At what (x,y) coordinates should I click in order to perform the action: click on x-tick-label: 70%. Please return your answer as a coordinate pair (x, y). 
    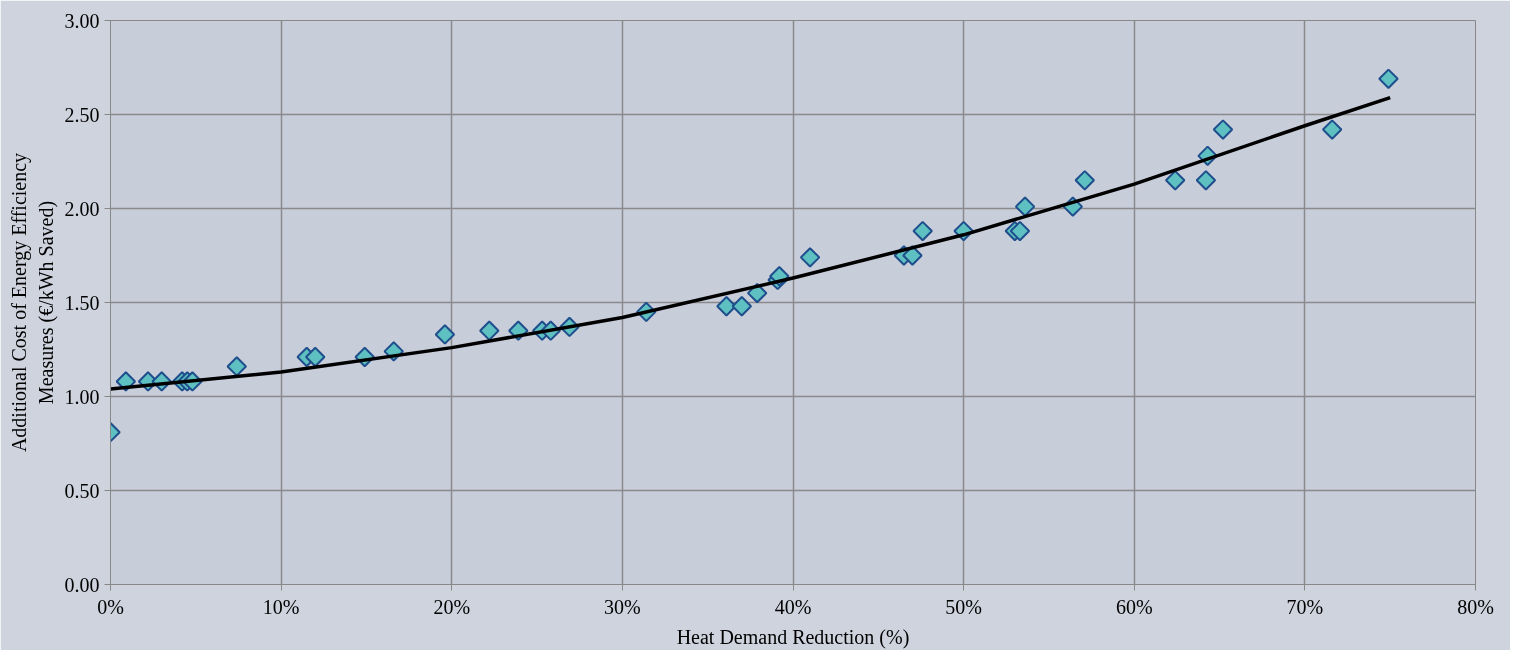
    Looking at the image, I should click on (1305, 606).